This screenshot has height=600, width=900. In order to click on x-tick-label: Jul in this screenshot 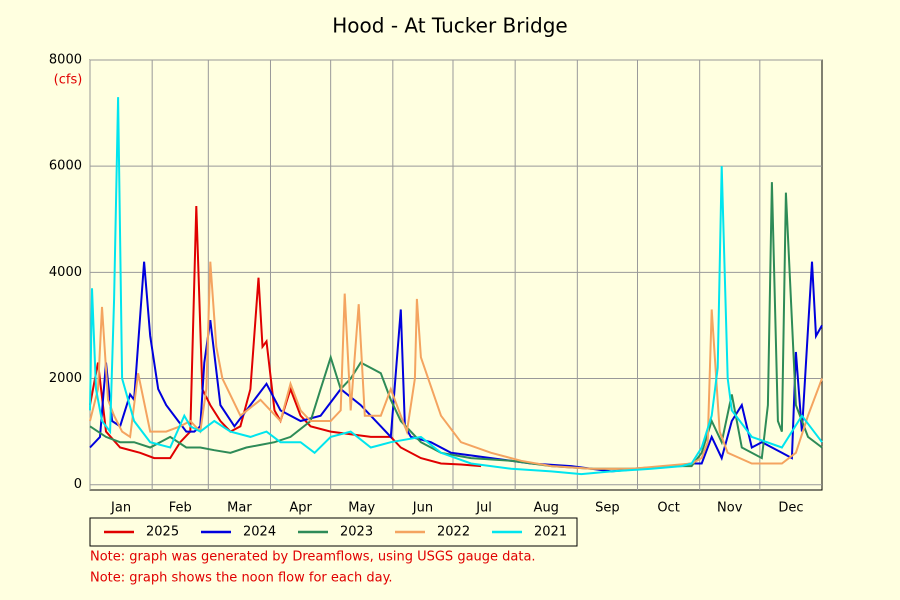, I will do `click(483, 508)`.